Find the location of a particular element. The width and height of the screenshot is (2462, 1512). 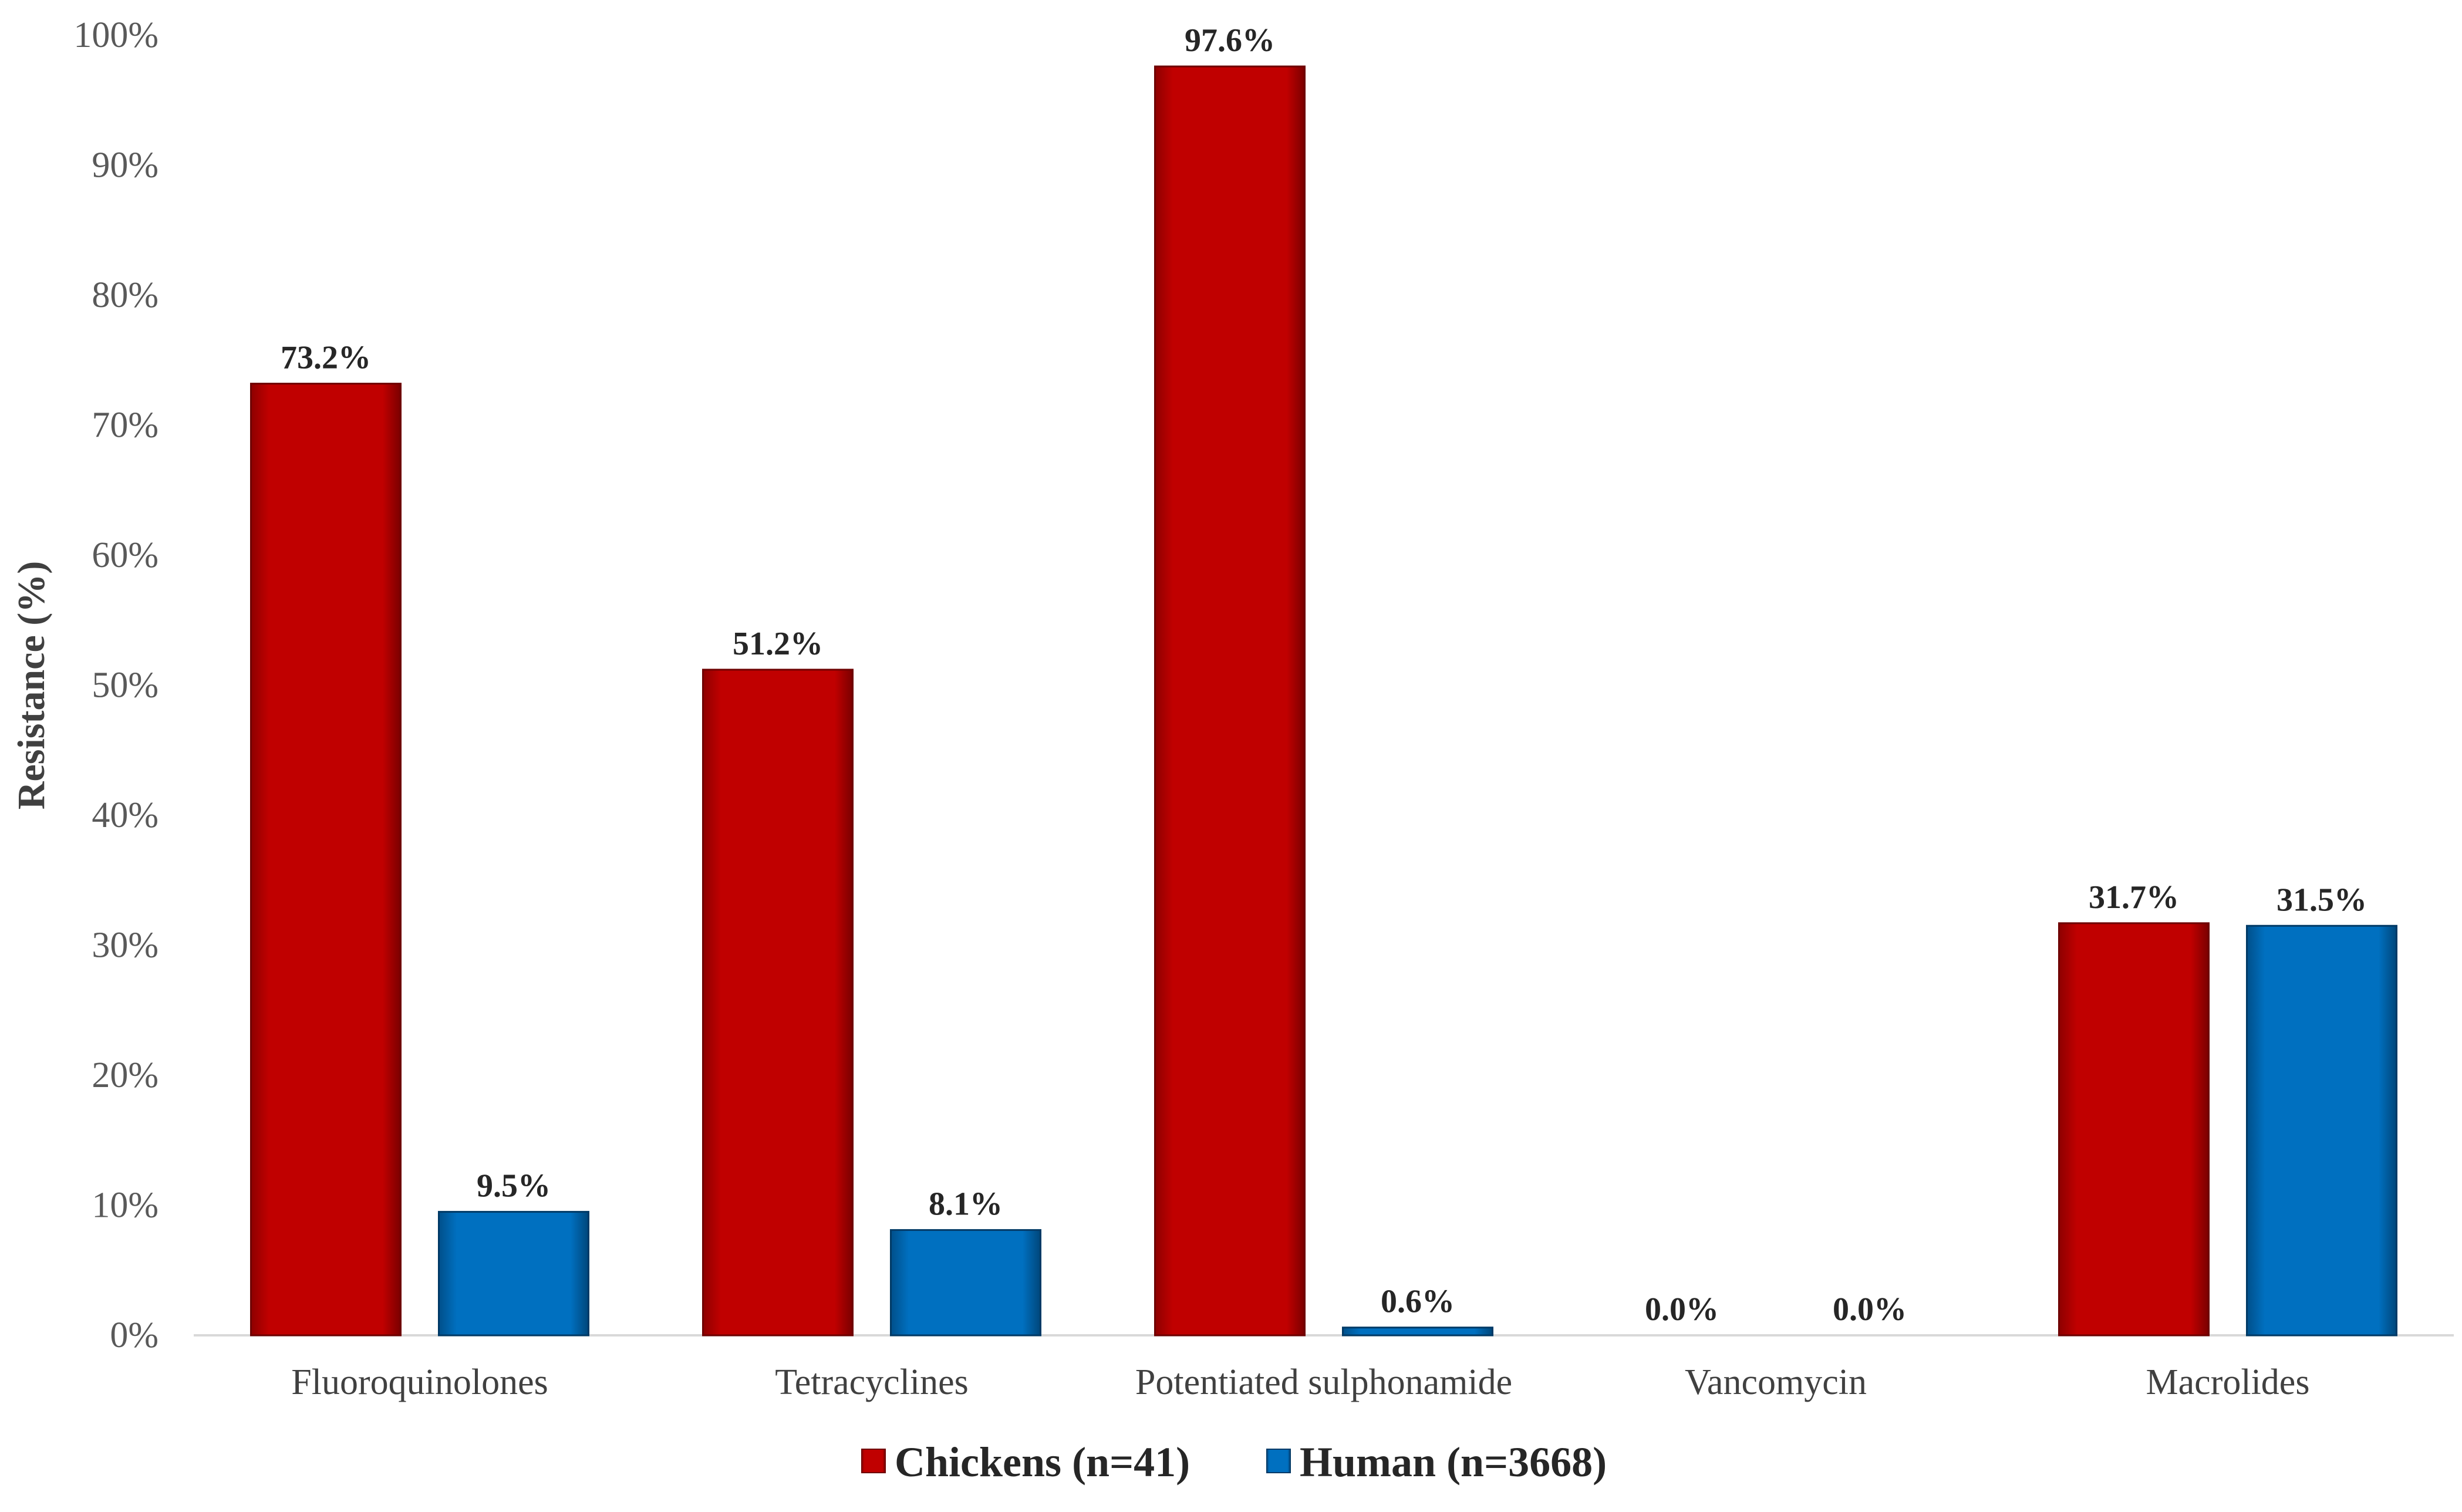

y-tick-label: 20% is located at coordinates (125, 1075).